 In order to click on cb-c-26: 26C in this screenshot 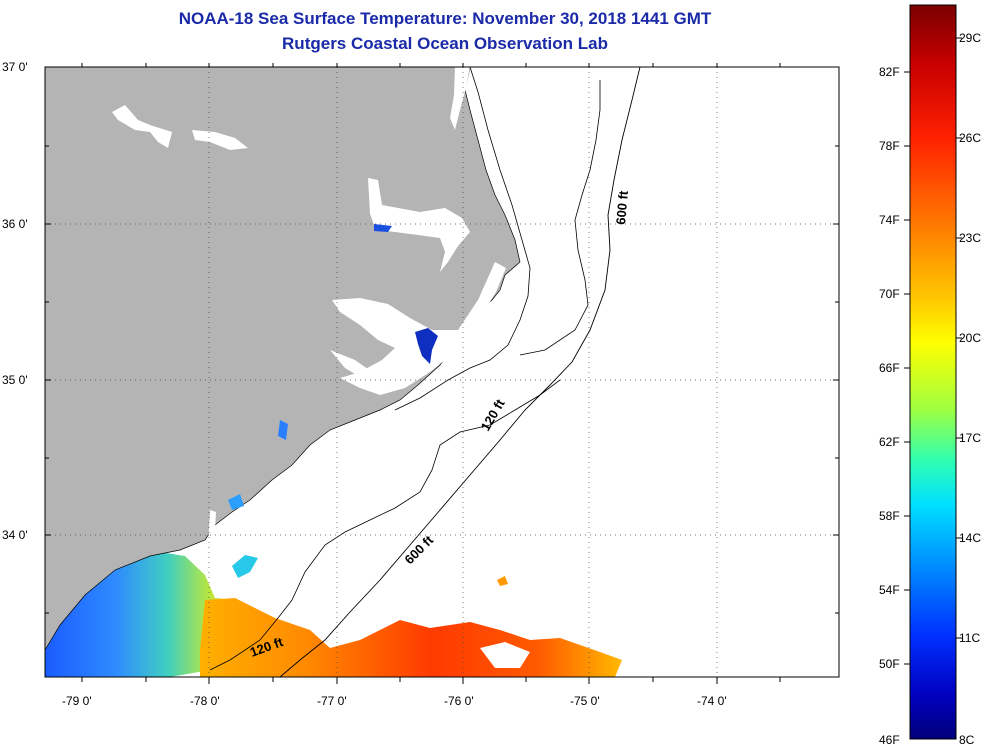, I will do `click(970, 138)`.